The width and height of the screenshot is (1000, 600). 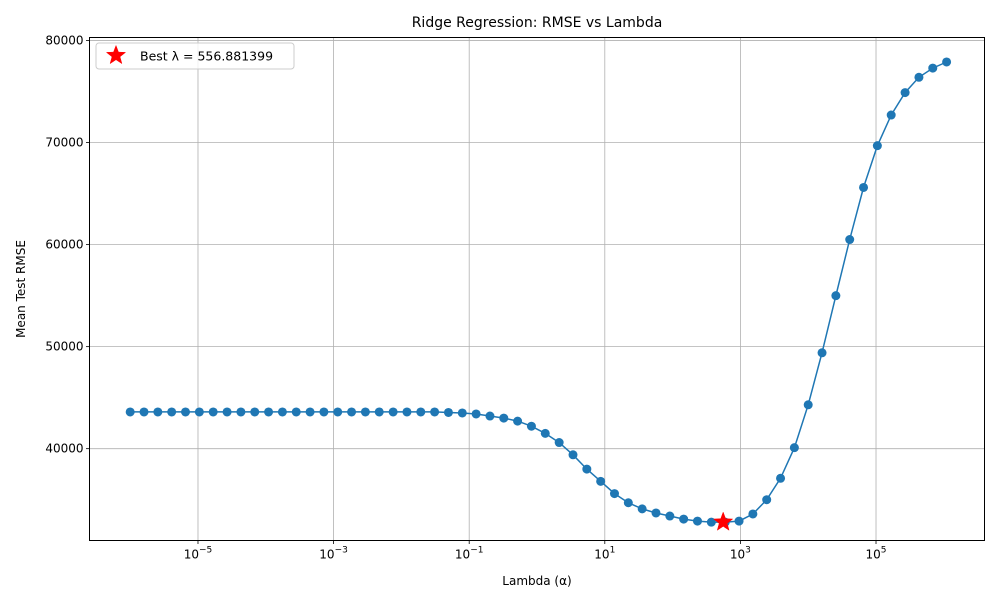 What do you see at coordinates (537, 23) in the screenshot?
I see `chart-title: Ridge Regression: RMSE vs Lambda` at bounding box center [537, 23].